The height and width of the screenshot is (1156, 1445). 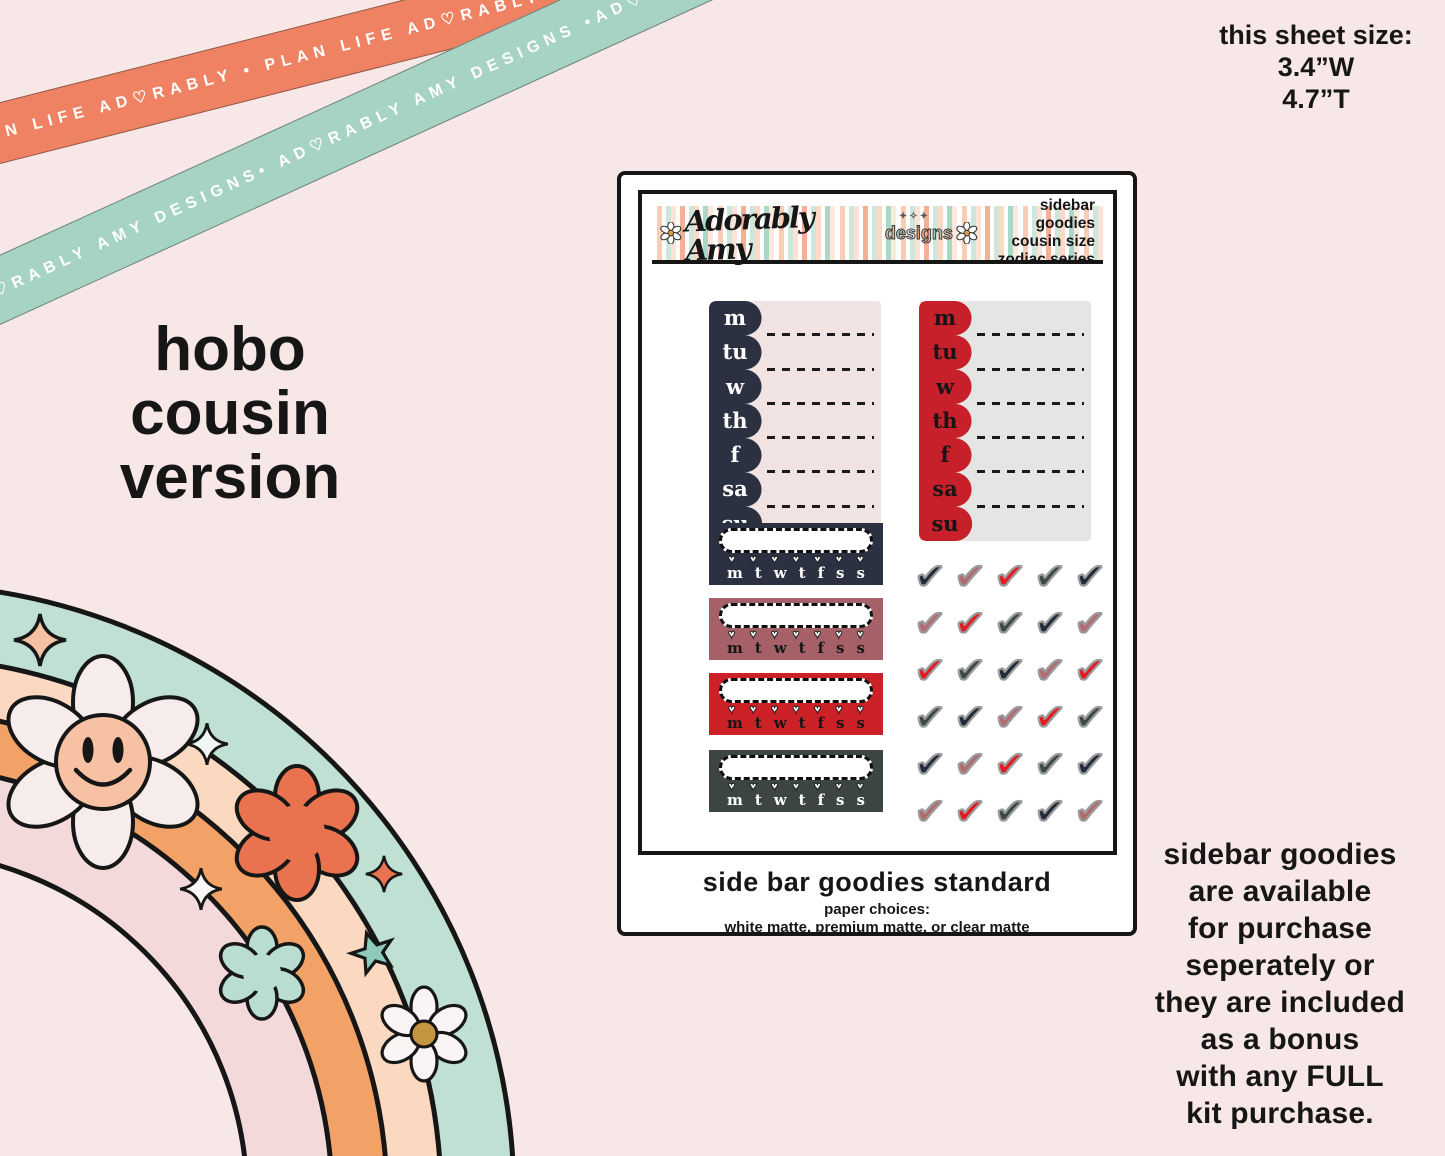 I want to click on version-label: hobo cousin version, so click(x=230, y=413).